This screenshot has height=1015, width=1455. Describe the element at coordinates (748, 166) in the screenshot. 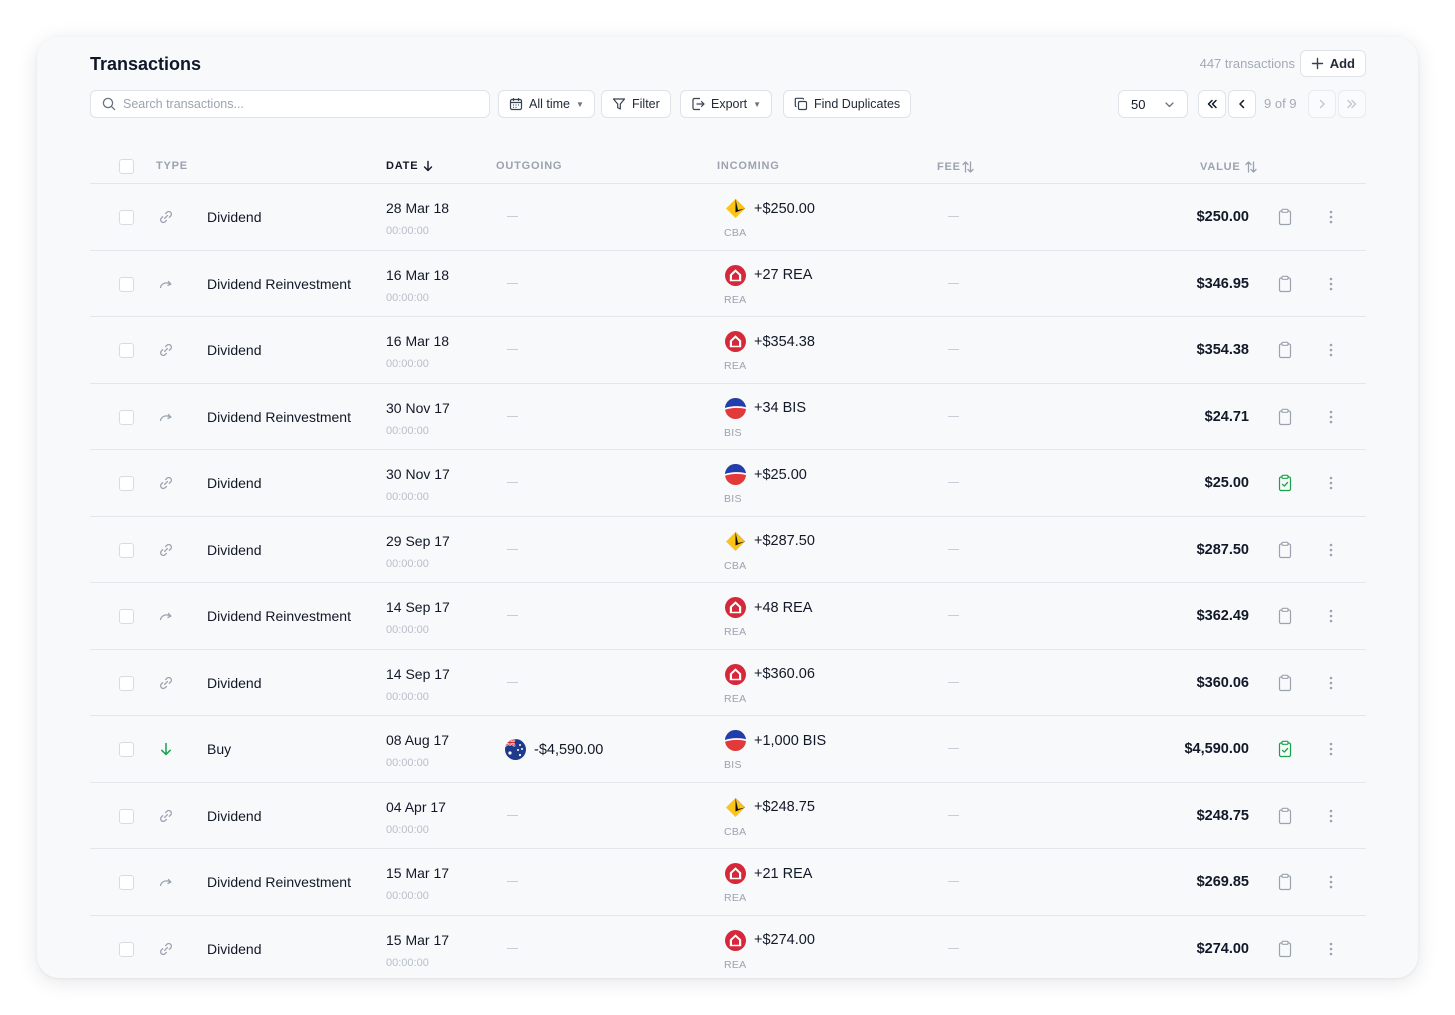

I see `column-incoming: INCOMING` at that location.